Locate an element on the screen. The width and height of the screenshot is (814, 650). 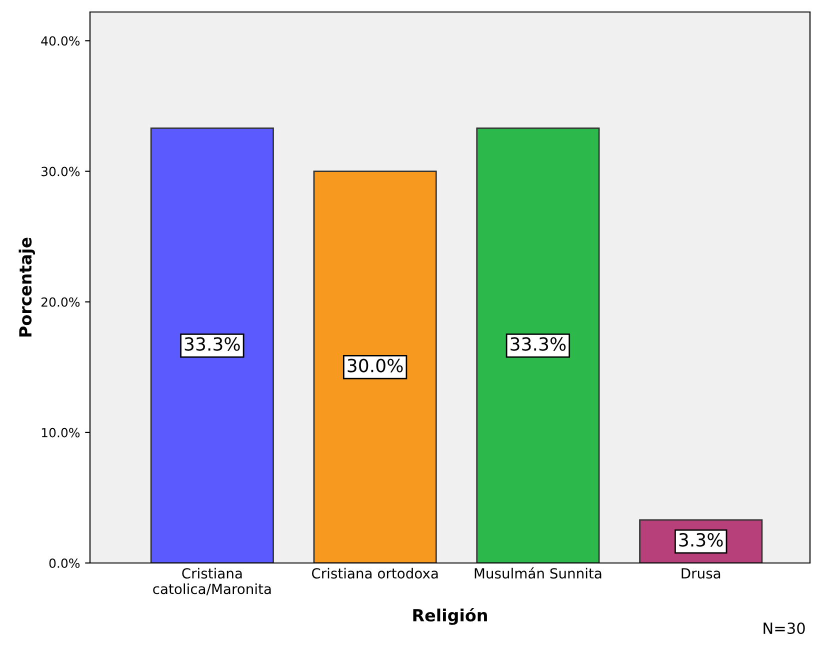
x-tick-label: Drusa is located at coordinates (701, 573).